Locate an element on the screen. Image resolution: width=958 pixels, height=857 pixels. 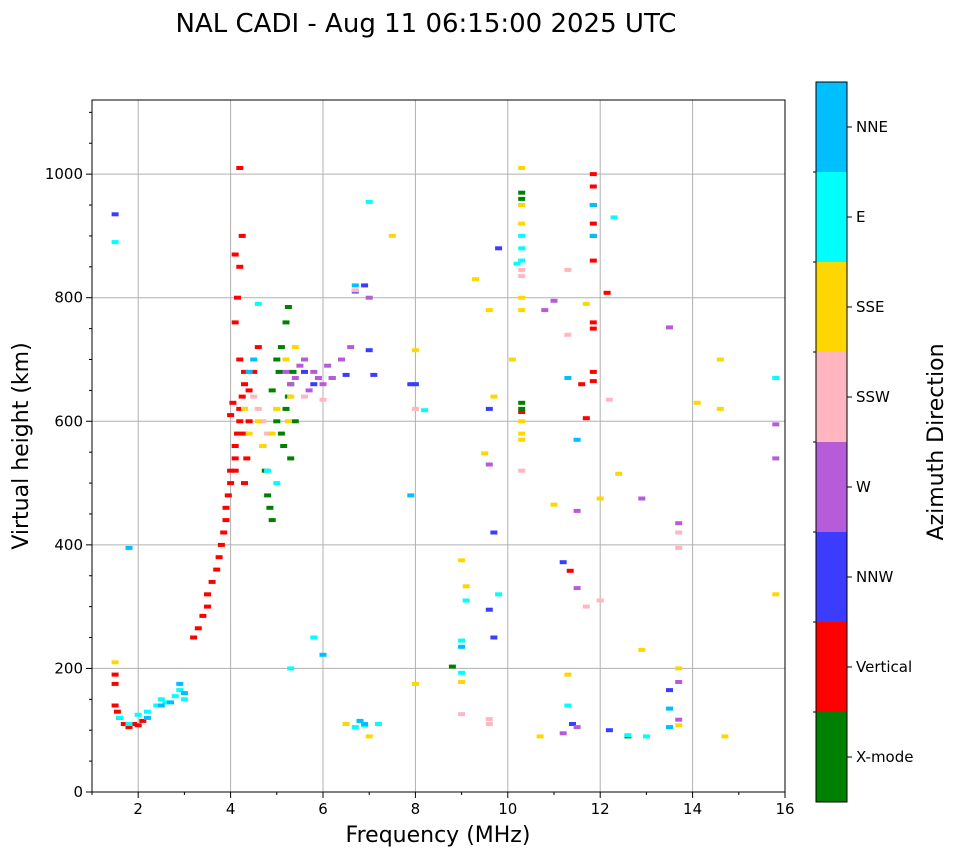
colorbar-label: W is located at coordinates (863, 487).